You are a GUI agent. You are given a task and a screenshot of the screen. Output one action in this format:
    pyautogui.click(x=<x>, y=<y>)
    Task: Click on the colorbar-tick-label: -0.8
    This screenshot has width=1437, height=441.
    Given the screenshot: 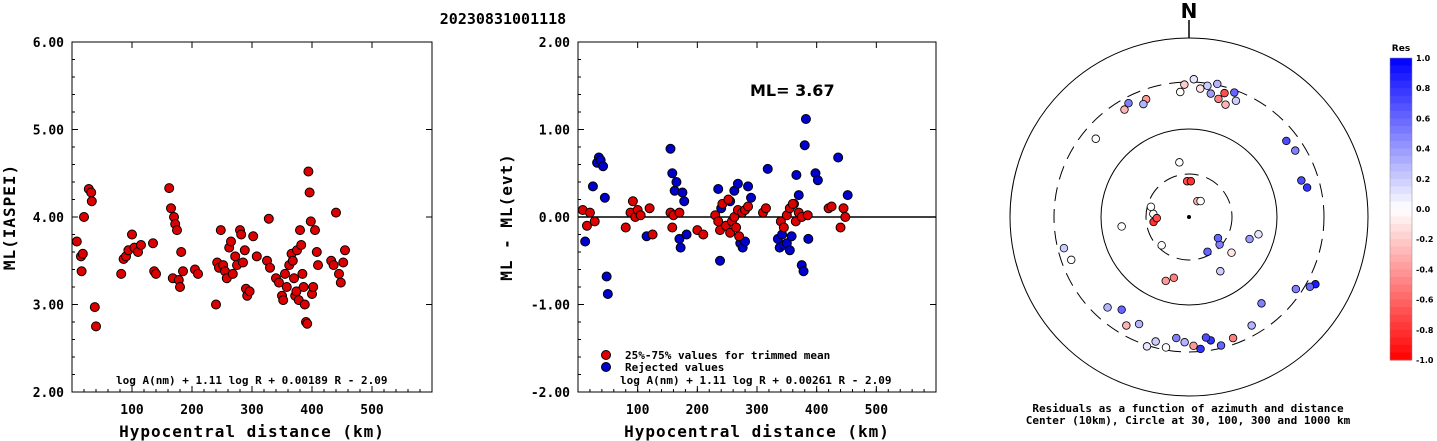 What is the action you would take?
    pyautogui.click(x=1425, y=330)
    